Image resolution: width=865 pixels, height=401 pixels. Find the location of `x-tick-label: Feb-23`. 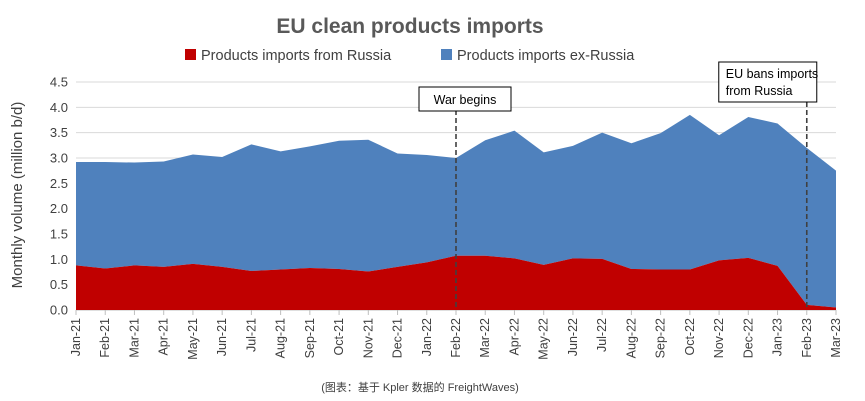

x-tick-label: Feb-23 is located at coordinates (807, 338).